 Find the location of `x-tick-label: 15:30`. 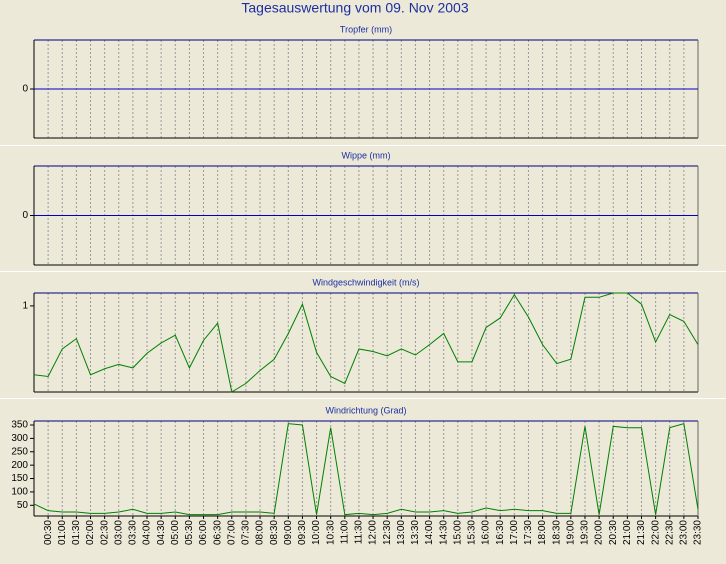

x-tick-label: 15:30 is located at coordinates (472, 532).